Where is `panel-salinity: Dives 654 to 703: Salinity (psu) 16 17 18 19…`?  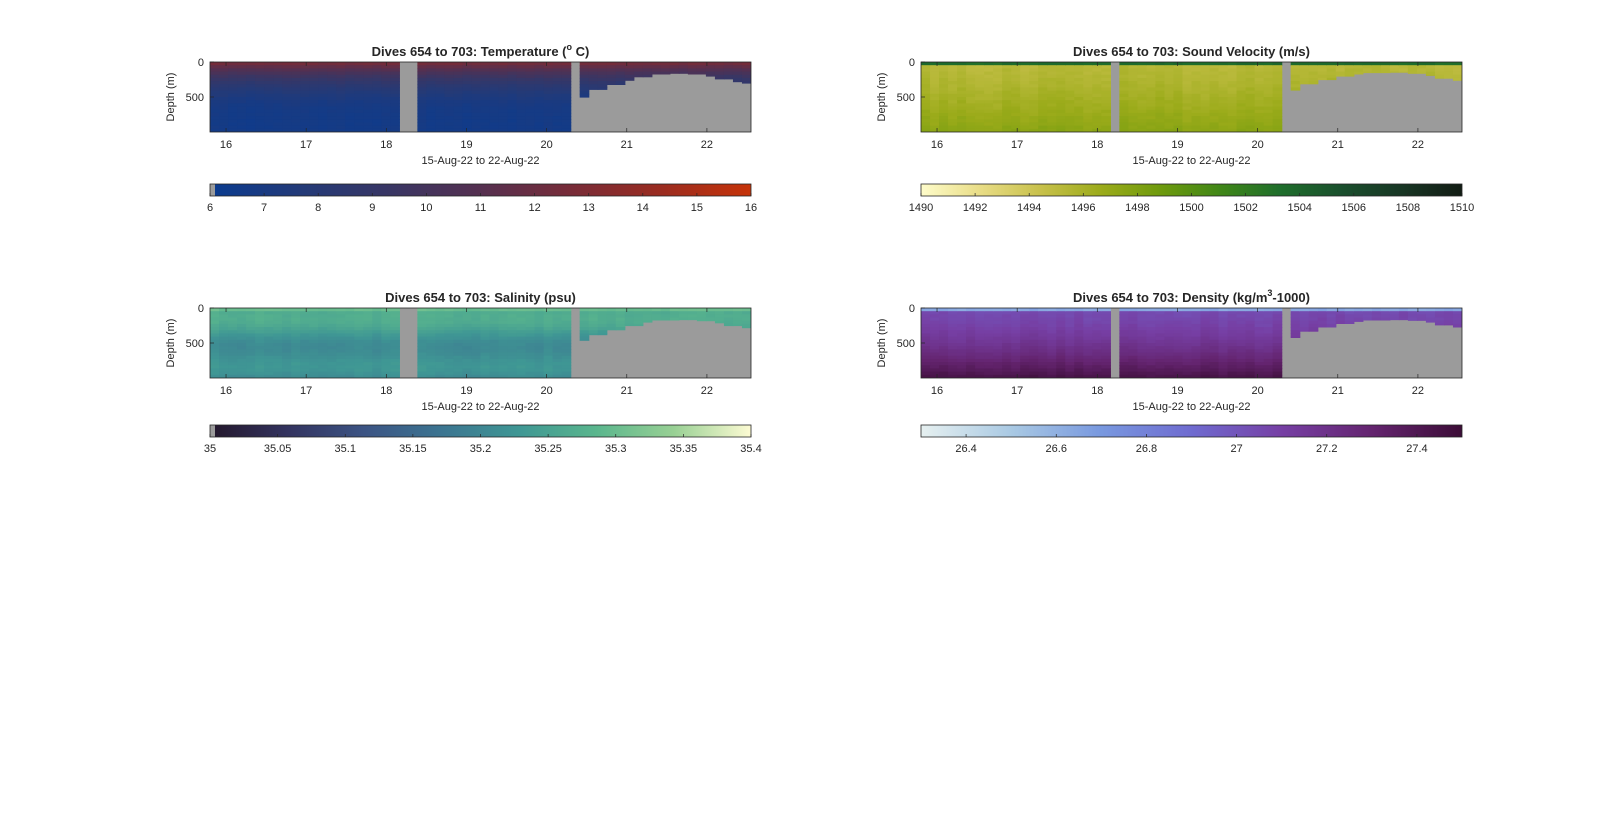
panel-salinity: Dives 654 to 703: Salinity (psu) 16 17 18 19… is located at coordinates (463, 372).